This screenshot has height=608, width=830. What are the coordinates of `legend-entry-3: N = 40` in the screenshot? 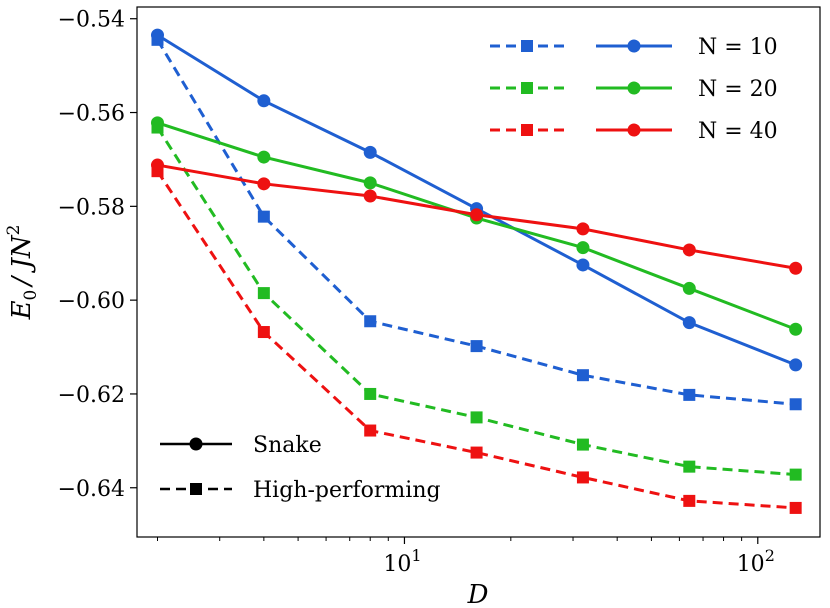 It's located at (634, 131).